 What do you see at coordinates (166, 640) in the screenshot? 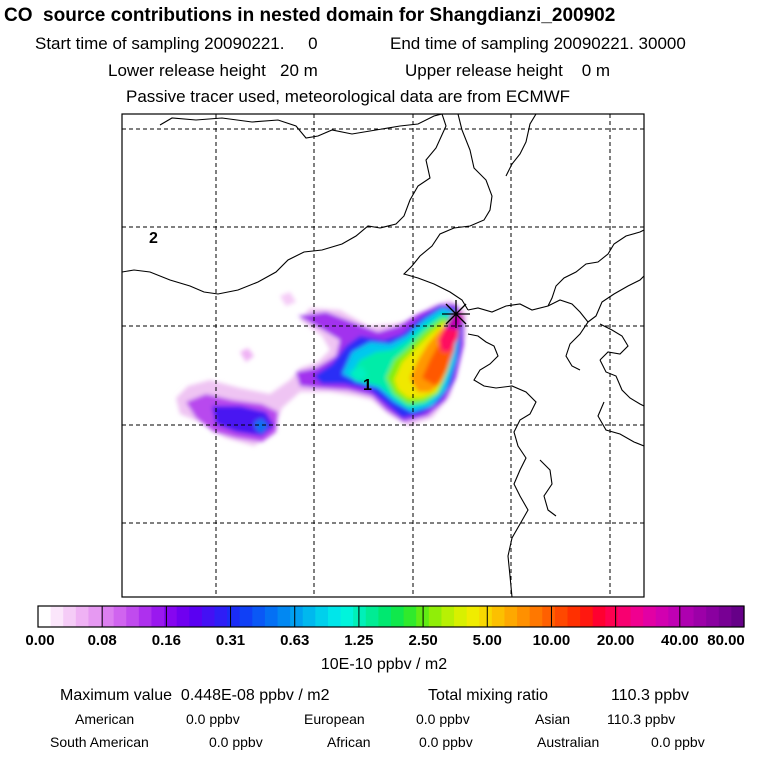
I see `color-scale-tick-label: 0.16` at bounding box center [166, 640].